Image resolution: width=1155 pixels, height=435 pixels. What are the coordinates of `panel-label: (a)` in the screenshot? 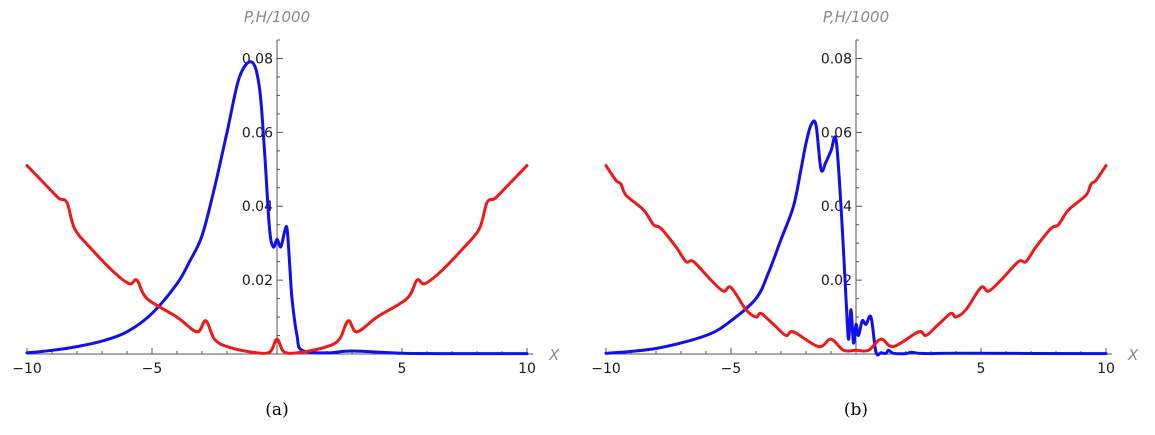 It's located at (276, 410).